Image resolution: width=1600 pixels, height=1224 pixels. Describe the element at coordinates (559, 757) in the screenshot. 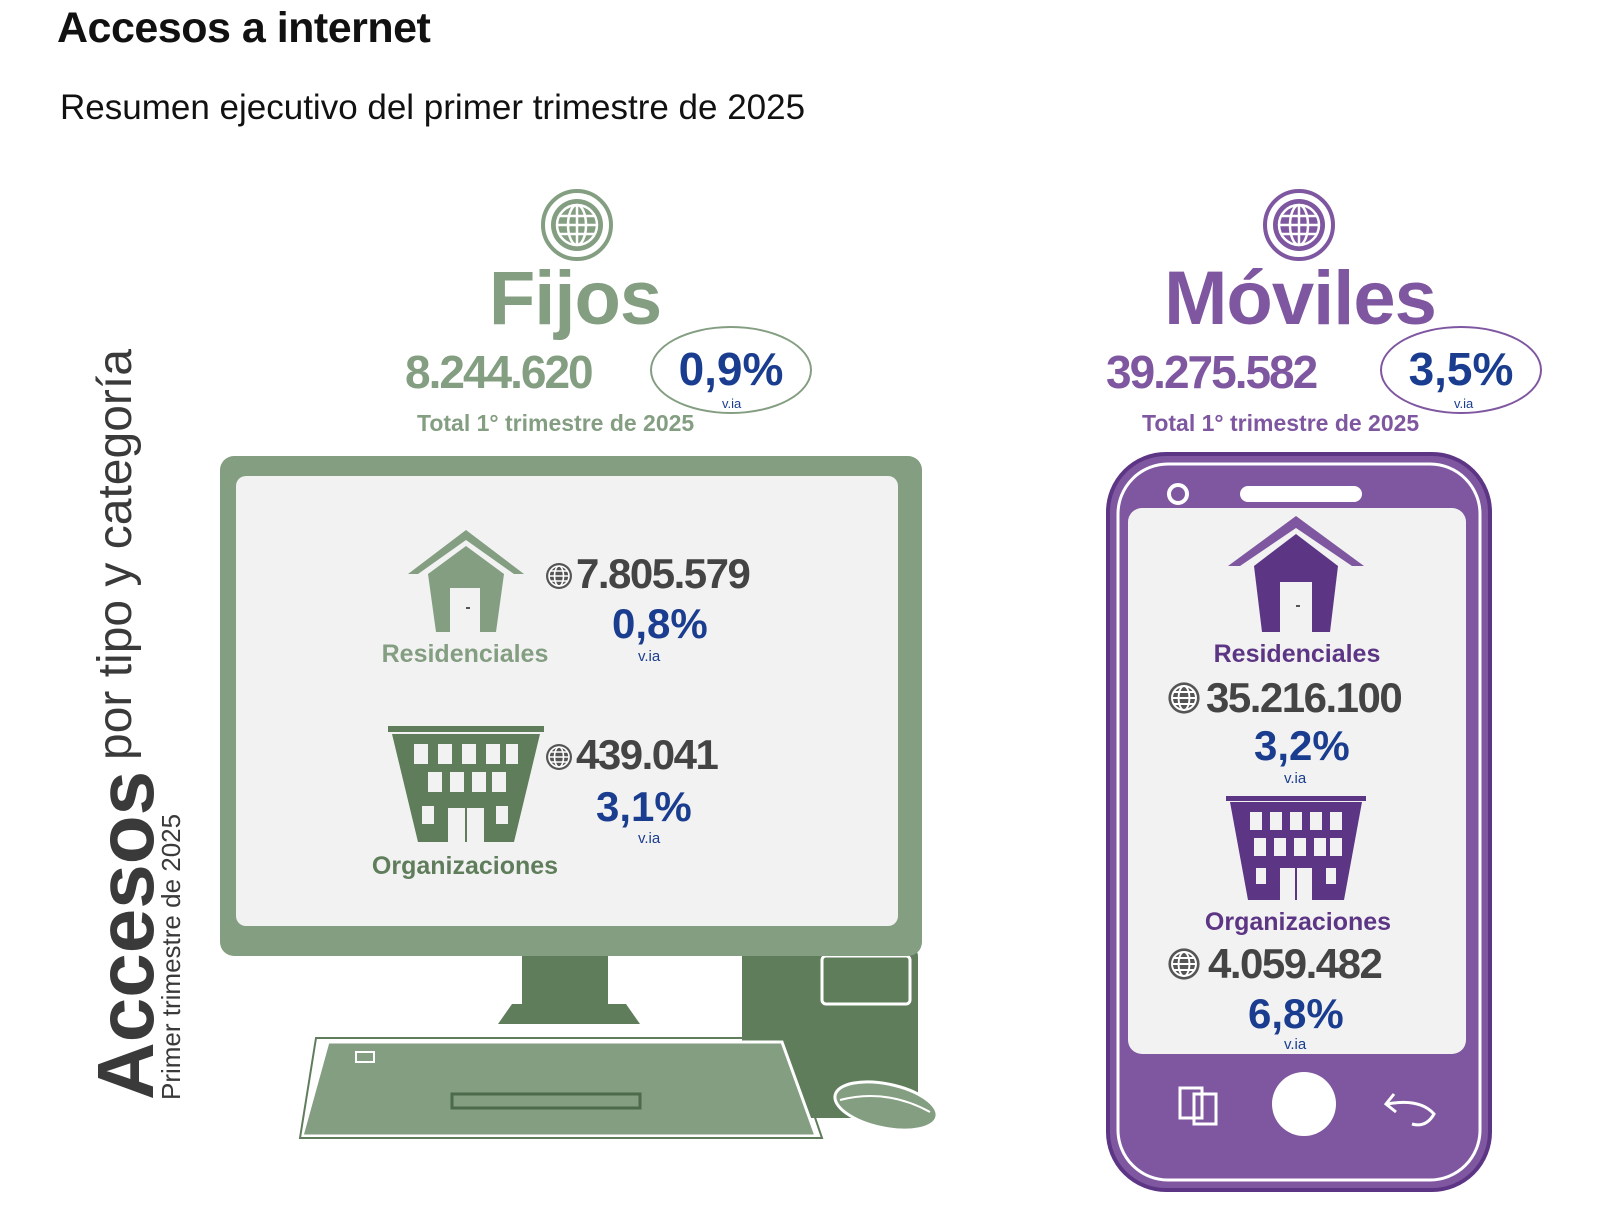

I see `fijos-organizaciones-globe-icon` at that location.